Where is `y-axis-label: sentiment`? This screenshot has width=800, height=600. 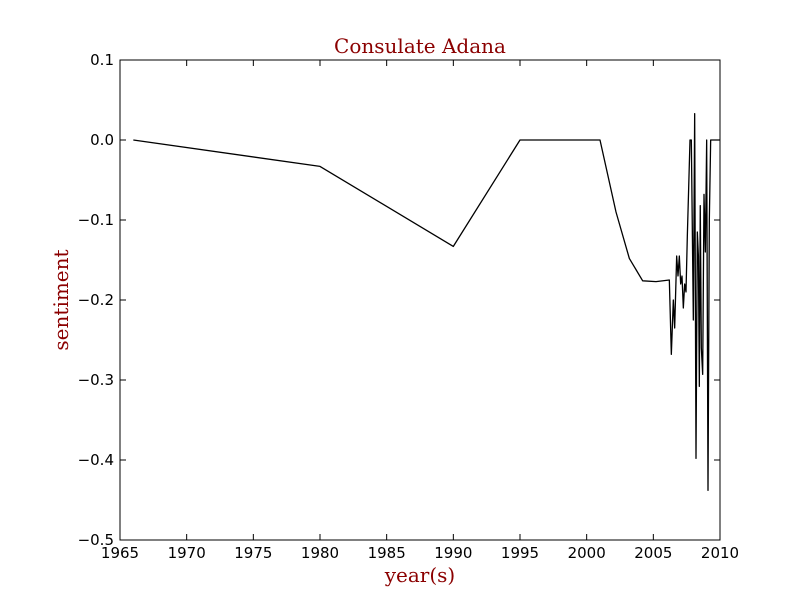 y-axis-label: sentiment is located at coordinates (61, 299).